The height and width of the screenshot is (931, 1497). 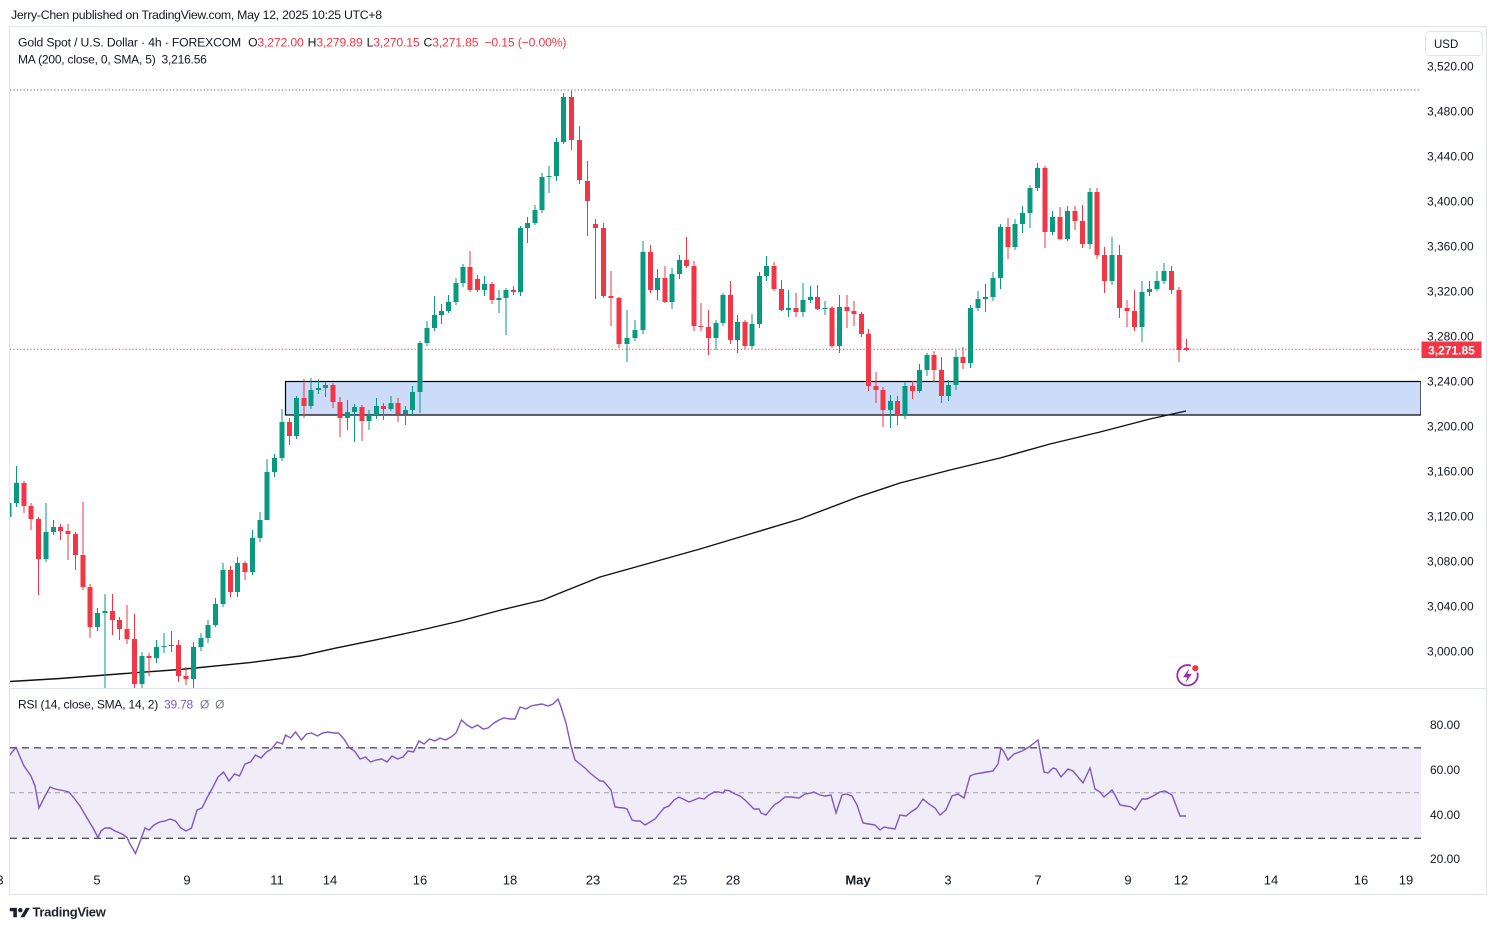 I want to click on svg-text: 3,040.00, so click(x=1450, y=607).